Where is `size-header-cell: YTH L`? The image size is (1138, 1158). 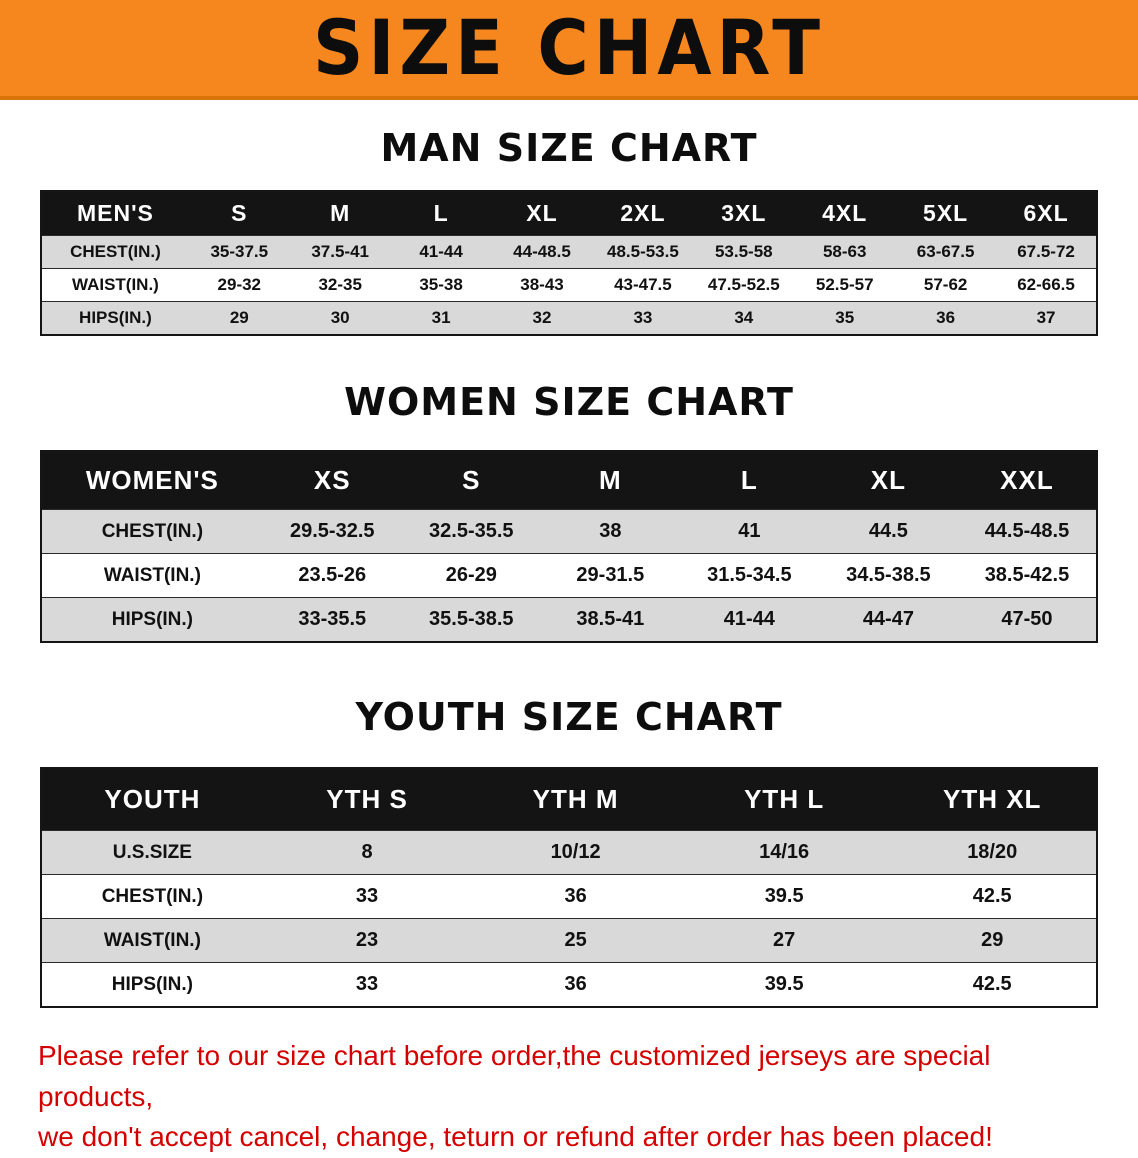
size-header-cell: YTH L is located at coordinates (784, 799).